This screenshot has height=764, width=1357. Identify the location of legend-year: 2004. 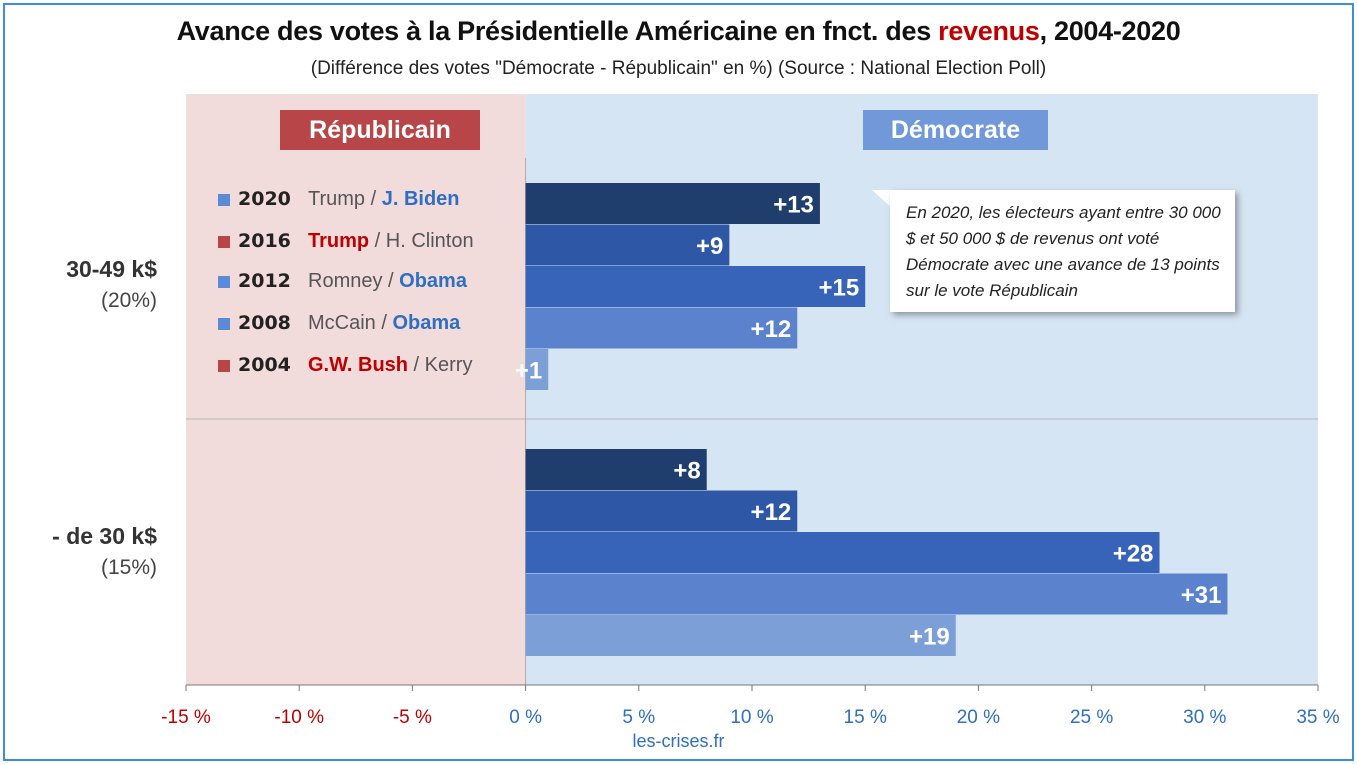
(264, 365).